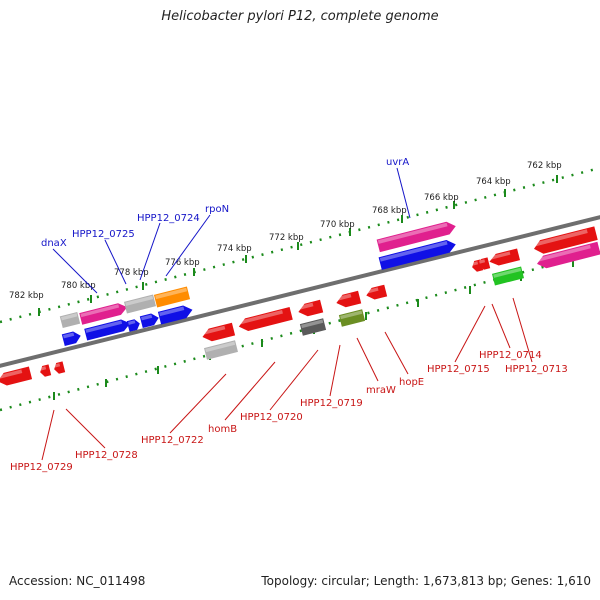  What do you see at coordinates (367, 359) in the screenshot?
I see `leader-mraw` at bounding box center [367, 359].